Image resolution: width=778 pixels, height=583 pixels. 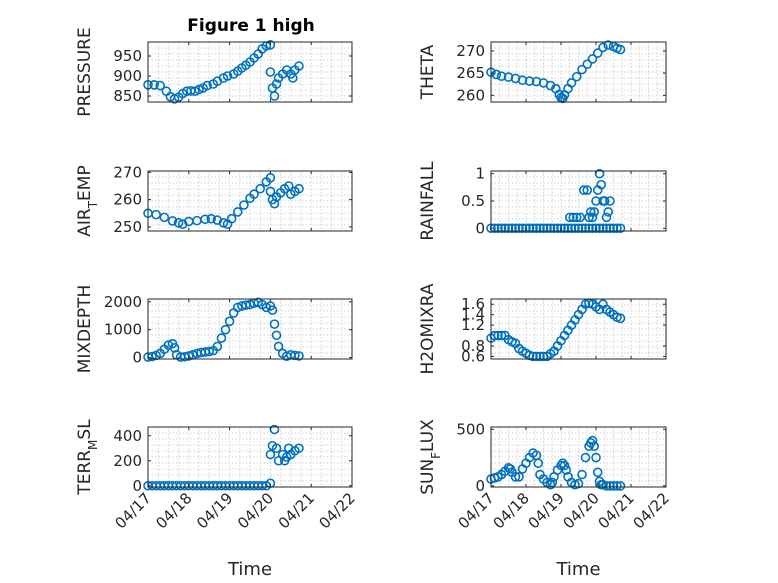 What do you see at coordinates (255, 510) in the screenshot?
I see `x-tick-label: 04/20` at bounding box center [255, 510].